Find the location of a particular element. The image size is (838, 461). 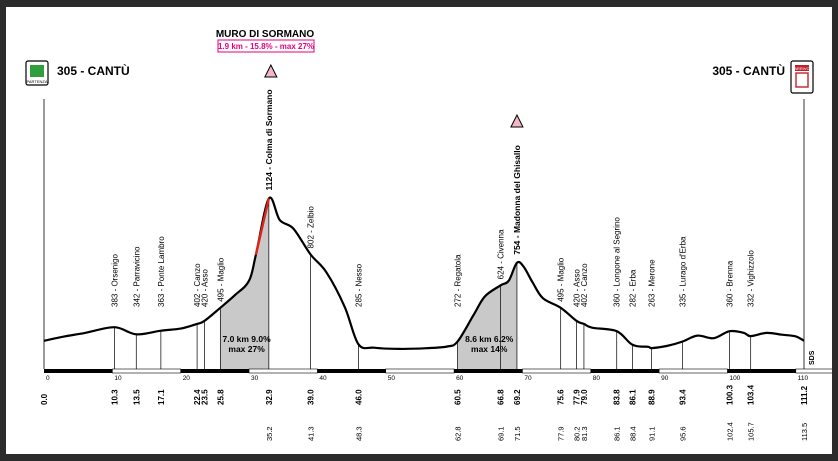

remaining-km-label: 48.3 is located at coordinates (358, 433).